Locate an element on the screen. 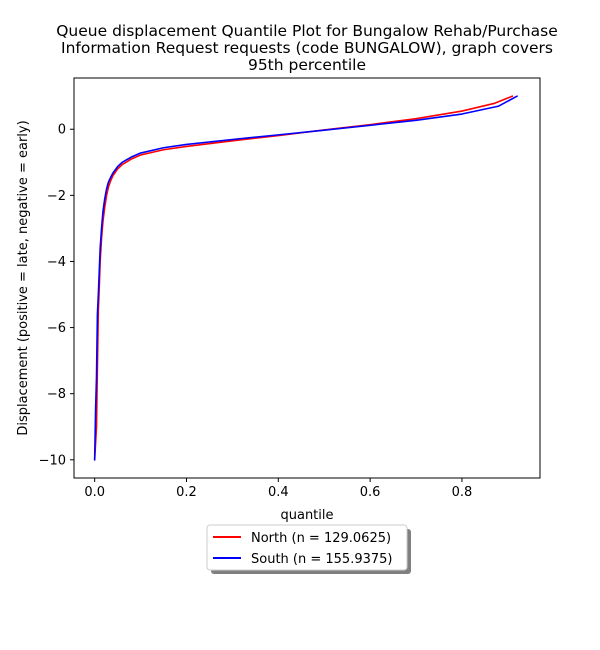  x-tick-label: 0.8 is located at coordinates (462, 492).